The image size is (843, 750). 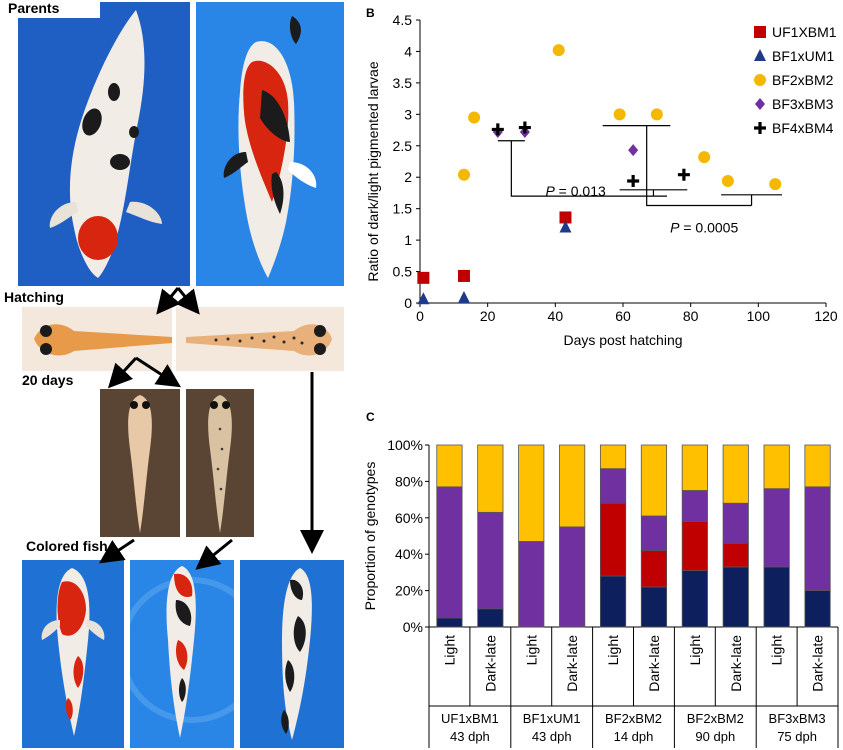 I want to click on hatching-label: Hatching, so click(x=34, y=297).